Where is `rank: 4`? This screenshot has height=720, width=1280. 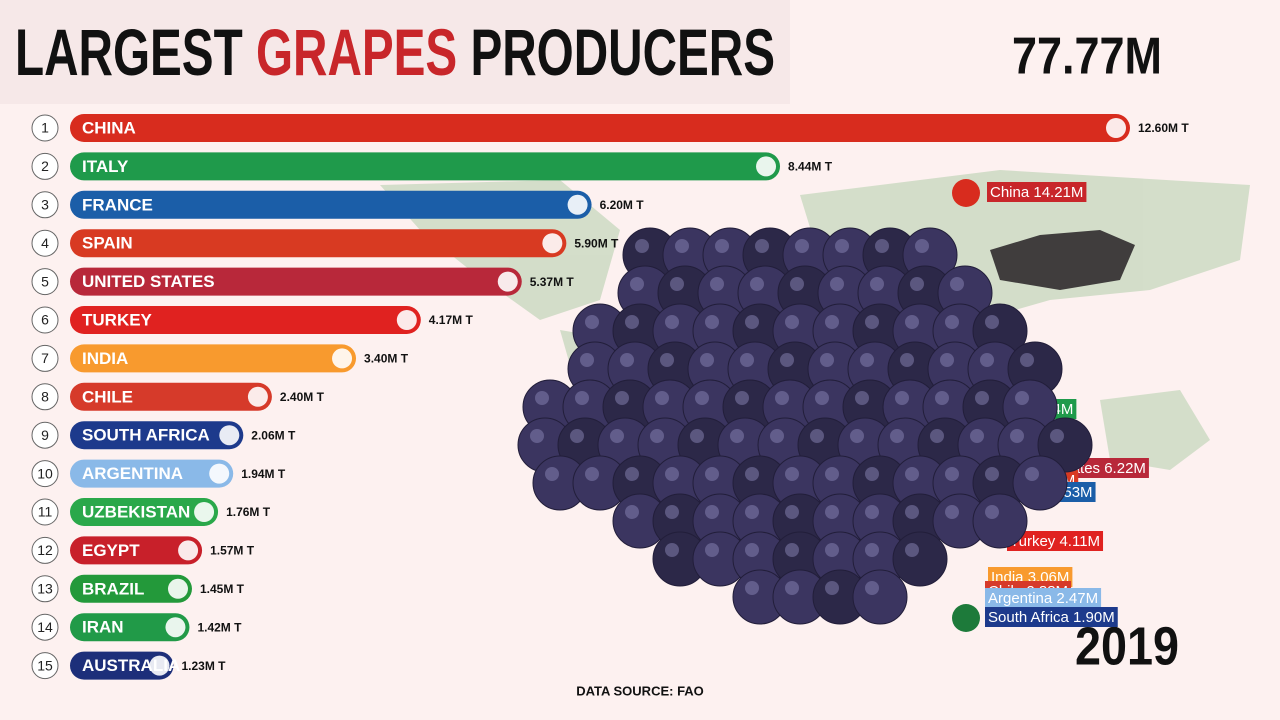
rank: 4 is located at coordinates (45, 243).